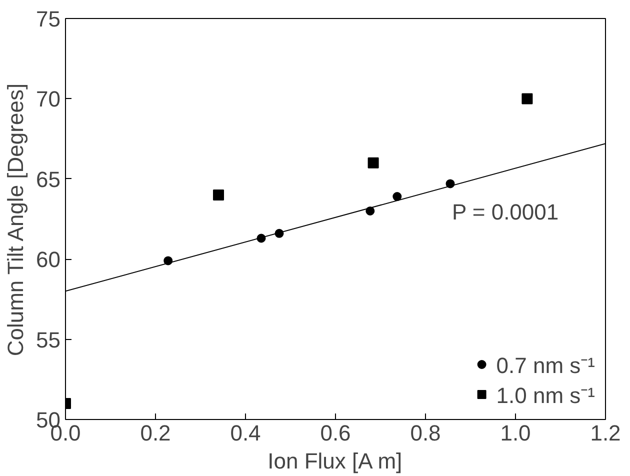 The height and width of the screenshot is (476, 630). What do you see at coordinates (515, 433) in the screenshot?
I see `x-tick-label: 1.0` at bounding box center [515, 433].